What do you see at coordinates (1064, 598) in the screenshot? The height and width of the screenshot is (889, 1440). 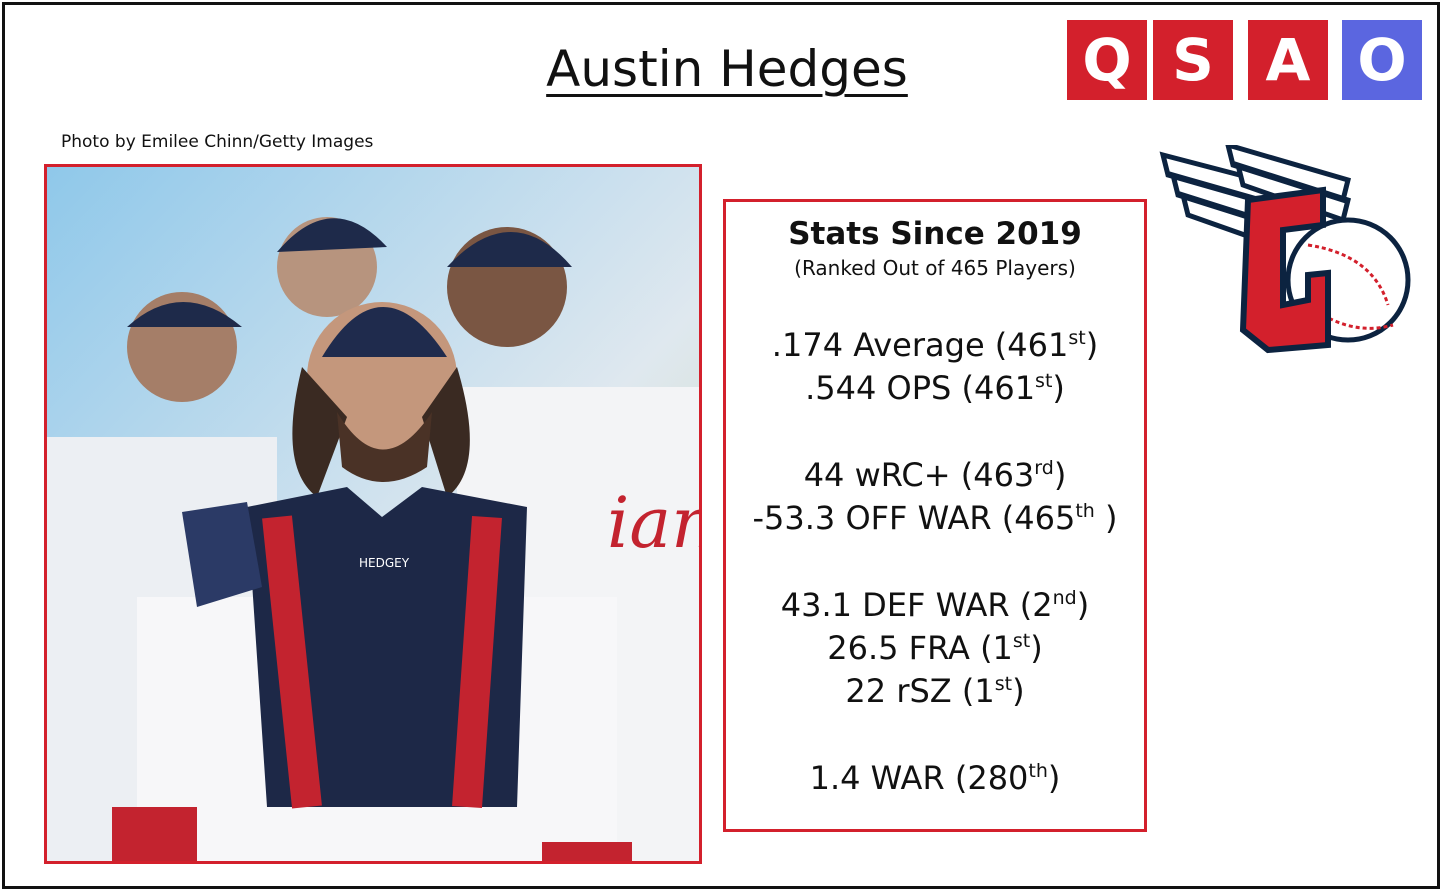 I see `rank-suffix: nd` at bounding box center [1064, 598].